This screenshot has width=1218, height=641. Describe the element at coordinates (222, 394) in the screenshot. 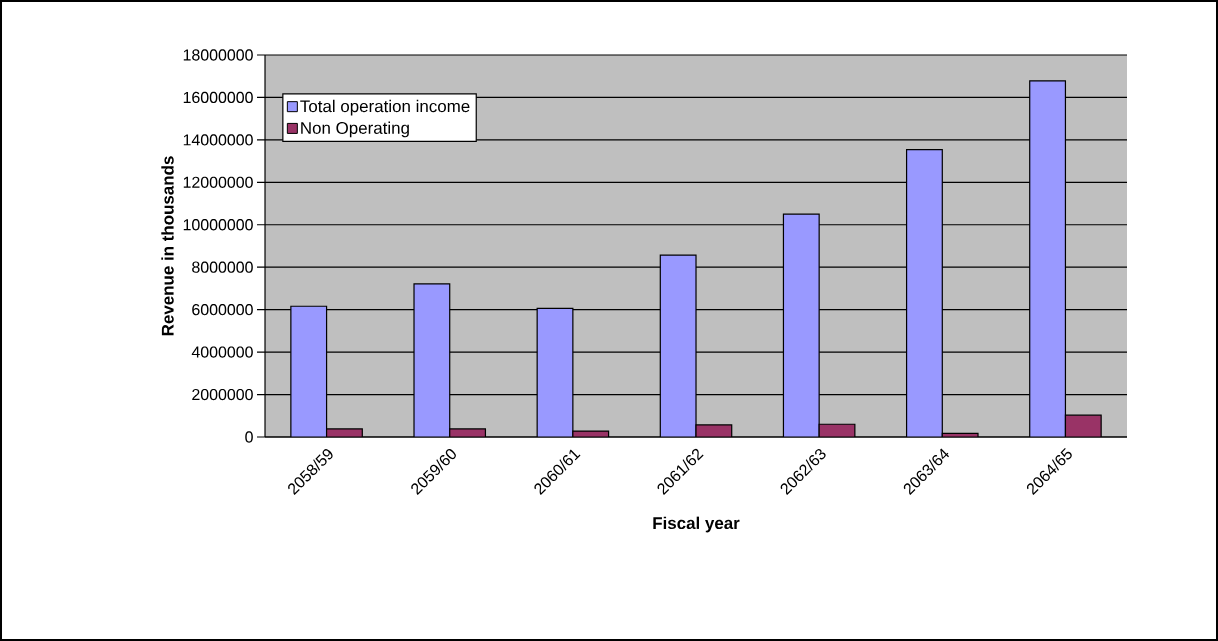

I see `y-tick-label: 2000000` at that location.